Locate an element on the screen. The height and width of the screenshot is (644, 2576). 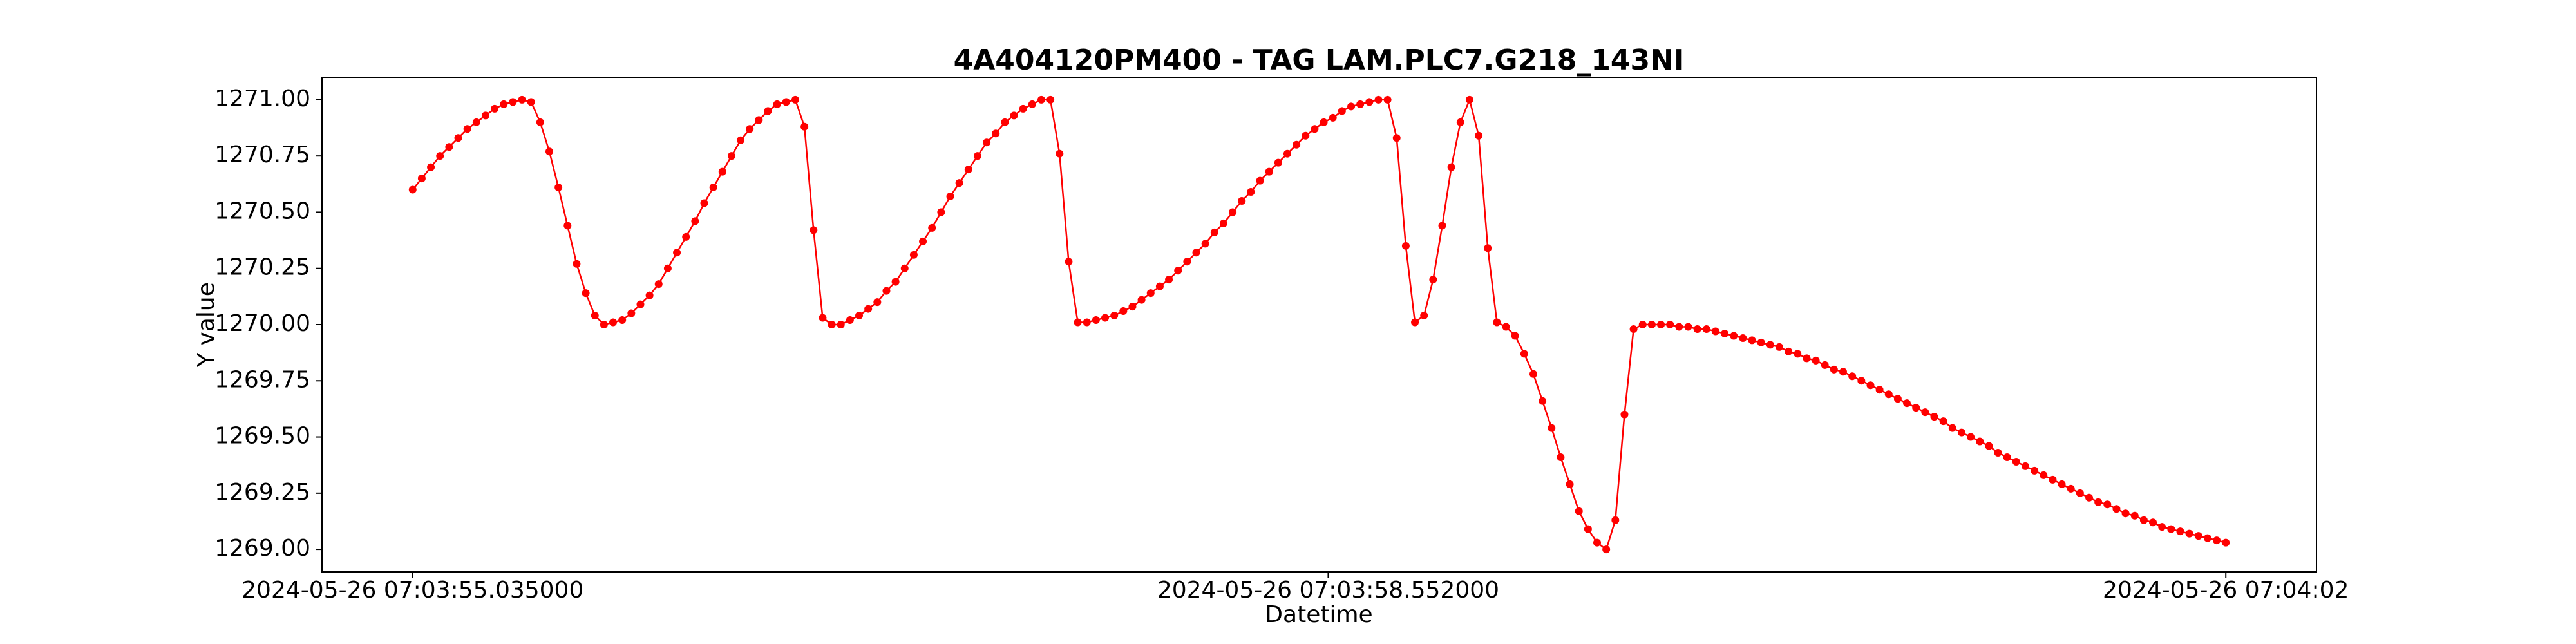
x-tick-label: 2024-05-26 07:04:02 is located at coordinates (2226, 590).